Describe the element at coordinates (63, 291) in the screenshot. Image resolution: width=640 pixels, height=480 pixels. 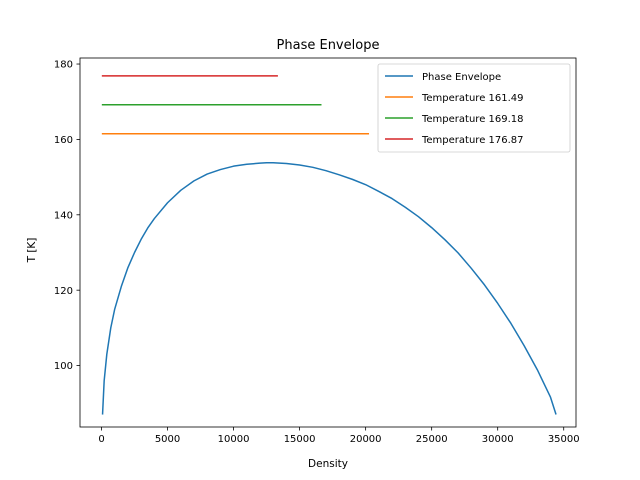
I see `y-tick-label-1: 120` at that location.